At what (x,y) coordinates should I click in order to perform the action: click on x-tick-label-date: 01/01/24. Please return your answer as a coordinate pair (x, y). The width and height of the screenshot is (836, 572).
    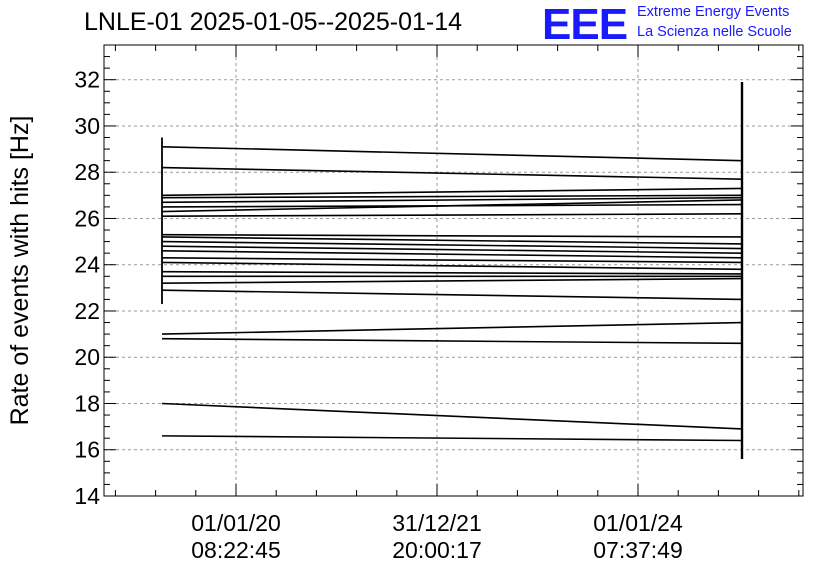
    Looking at the image, I should click on (638, 523).